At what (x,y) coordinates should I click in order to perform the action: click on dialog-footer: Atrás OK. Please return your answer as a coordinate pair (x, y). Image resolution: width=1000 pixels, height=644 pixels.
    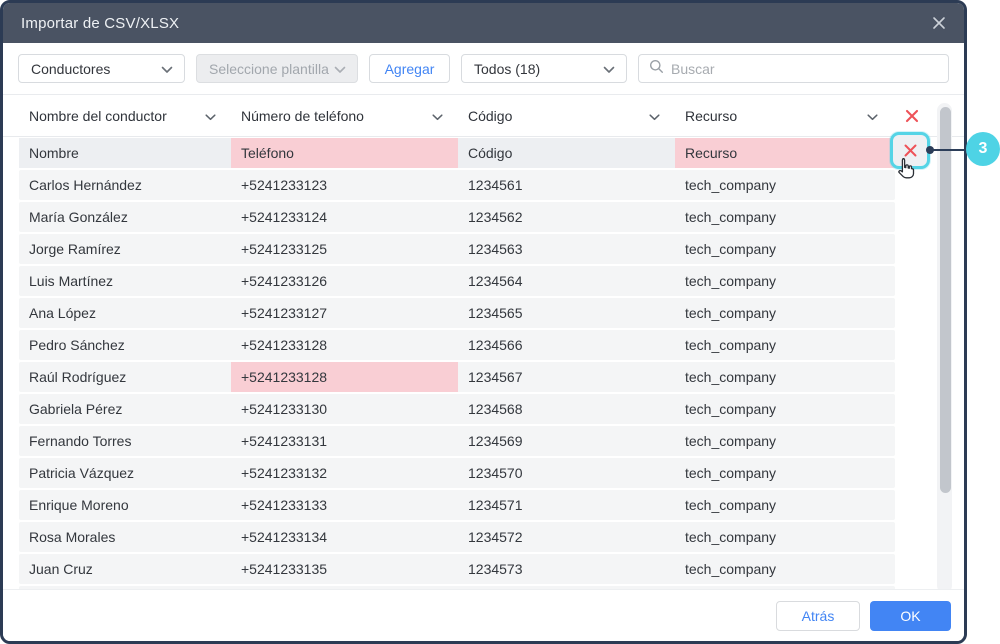
    Looking at the image, I should click on (483, 615).